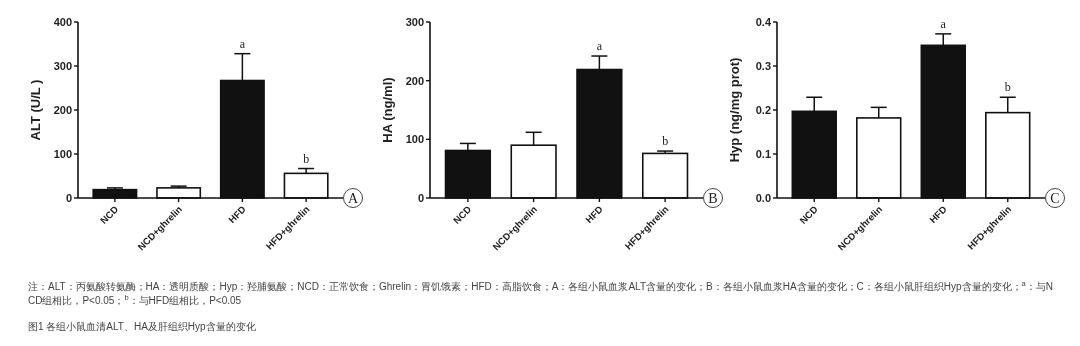  Describe the element at coordinates (35, 110) in the screenshot. I see `y-axis-title: ALT (U/L )` at that location.